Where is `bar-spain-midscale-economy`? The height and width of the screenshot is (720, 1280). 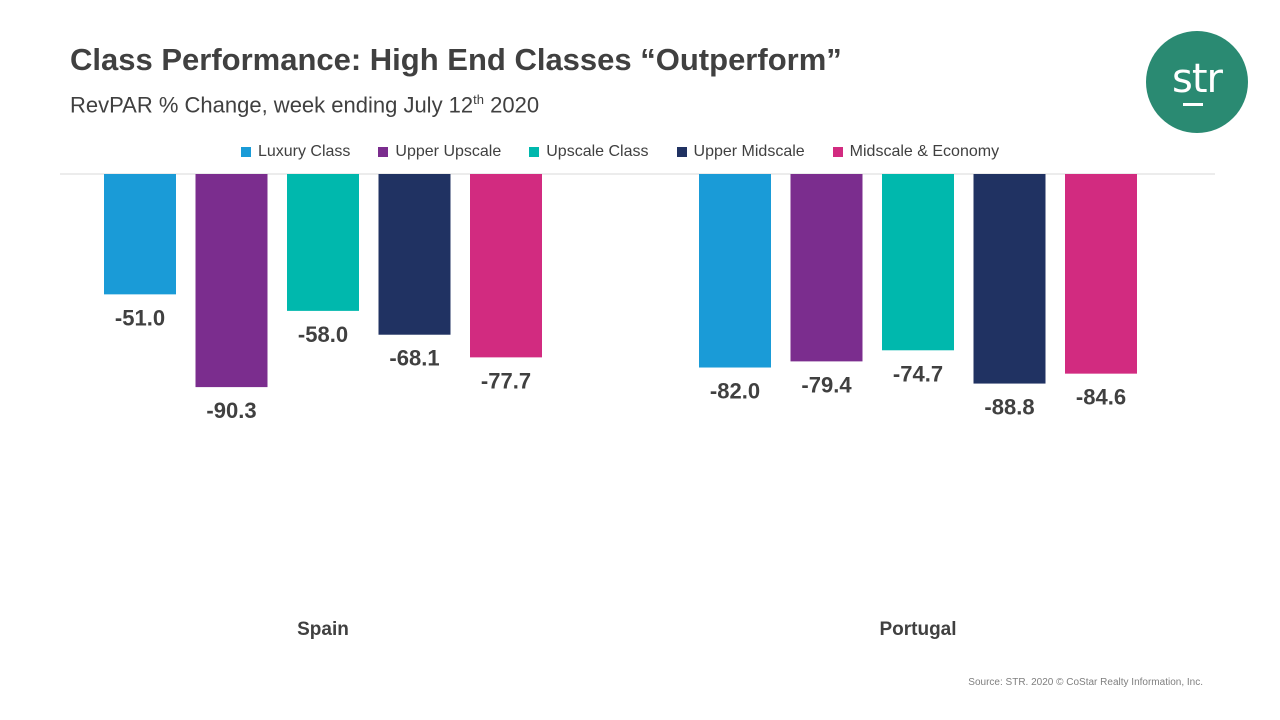
bar-spain-midscale-economy is located at coordinates (506, 266).